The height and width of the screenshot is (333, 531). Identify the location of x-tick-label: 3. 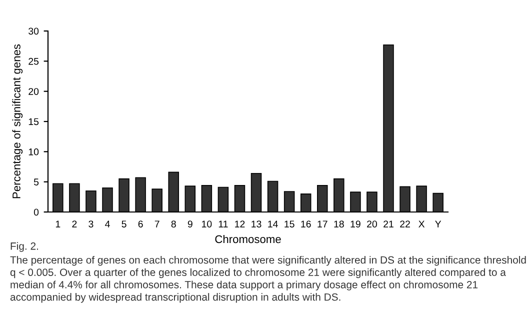
(91, 224).